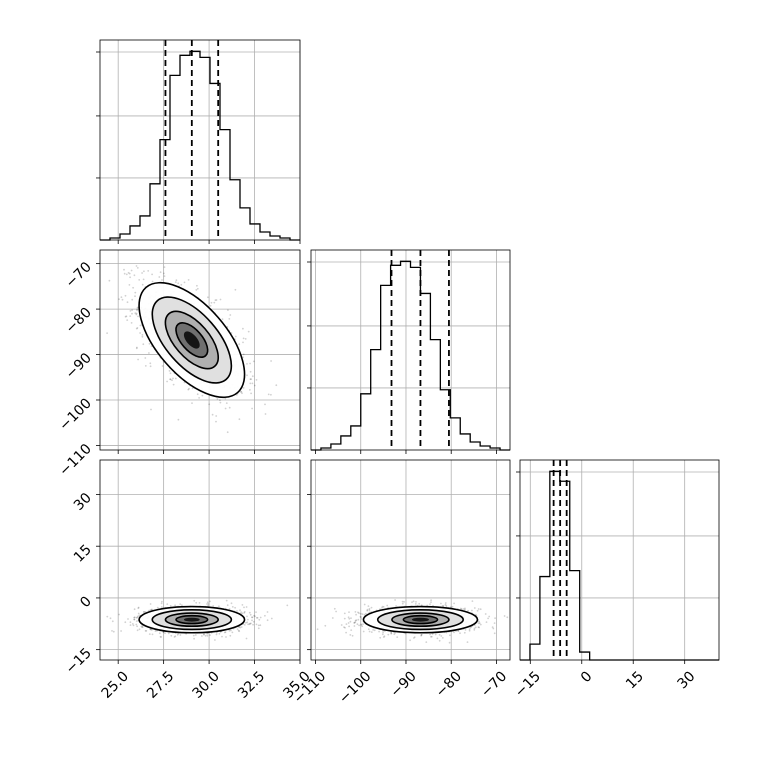  Describe the element at coordinates (687, 680) in the screenshot. I see `x-tick-label: 30` at that location.